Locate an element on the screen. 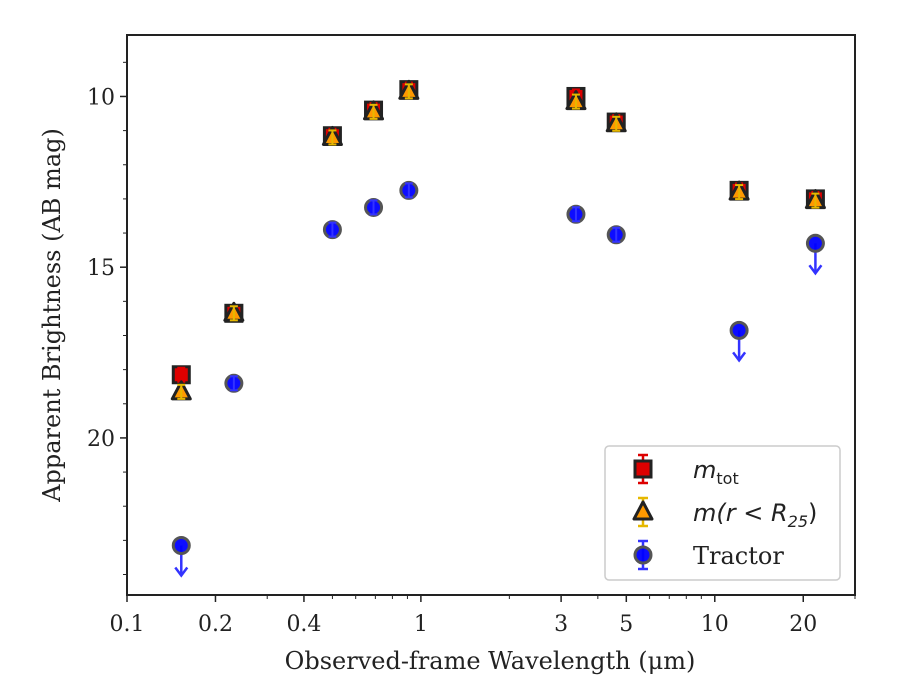 The height and width of the screenshot is (700, 900). x-tick-label: 1 is located at coordinates (421, 624).